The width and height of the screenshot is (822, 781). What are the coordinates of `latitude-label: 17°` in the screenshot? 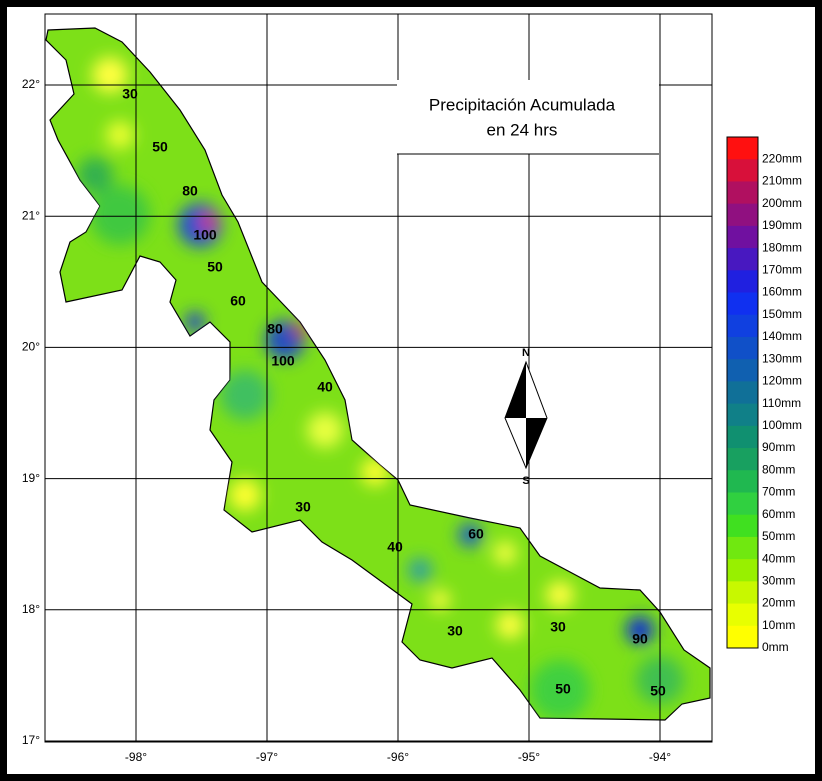 It's located at (31, 740).